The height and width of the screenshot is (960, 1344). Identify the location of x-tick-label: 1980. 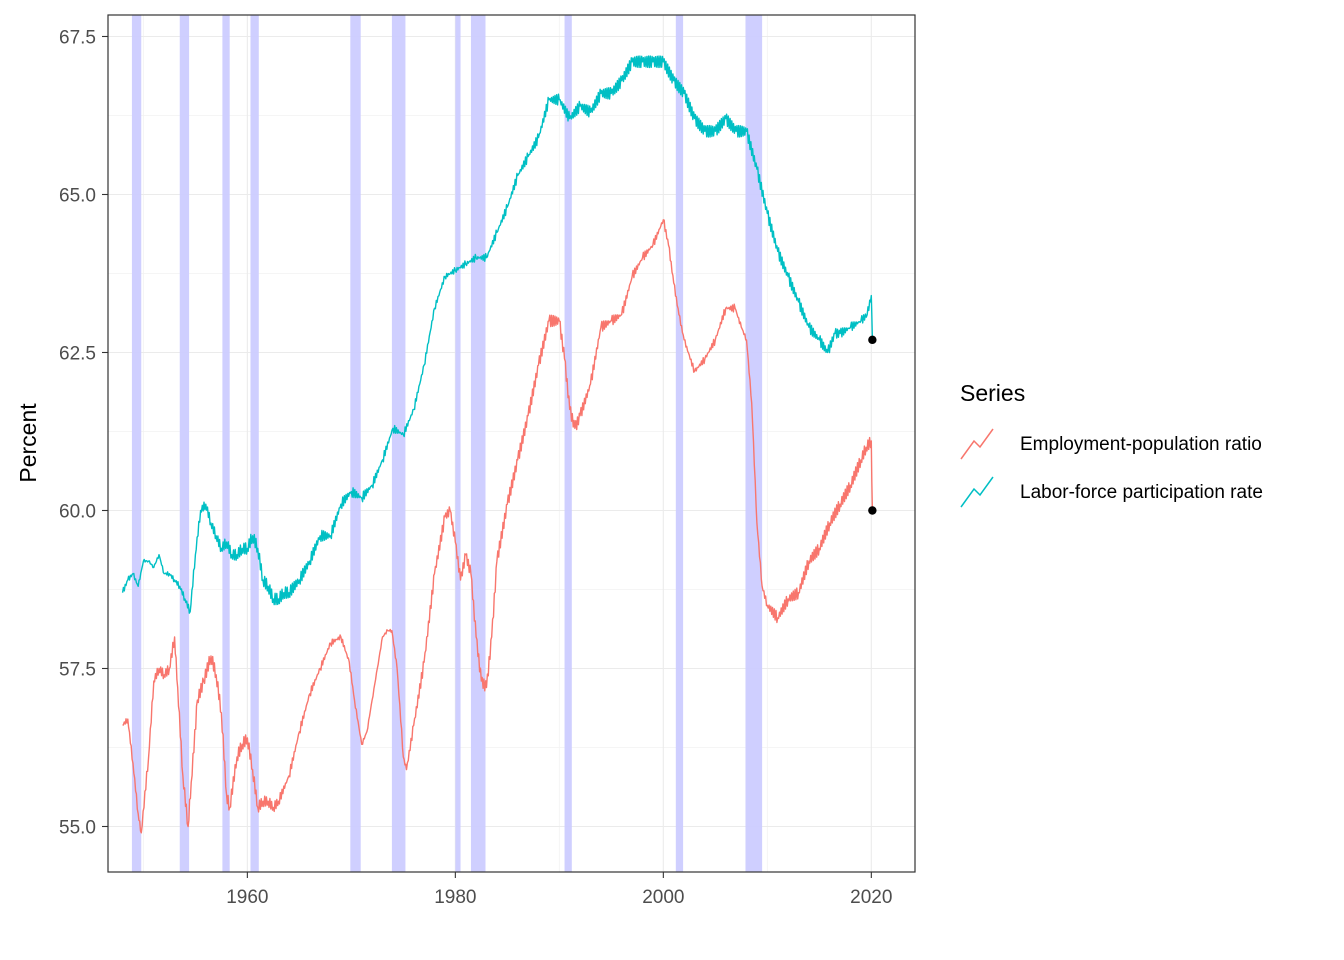
(455, 897).